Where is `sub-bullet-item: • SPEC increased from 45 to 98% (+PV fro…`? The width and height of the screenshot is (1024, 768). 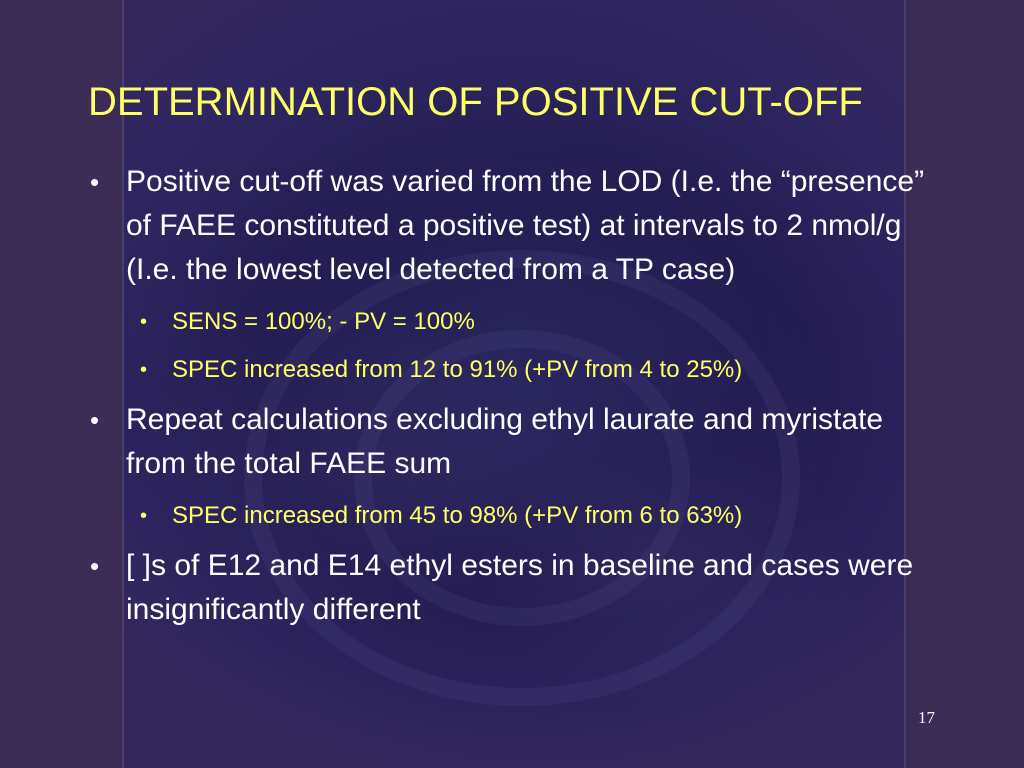
sub-bullet-item: • SPEC increased from 45 to 98% (+PV fro… is located at coordinates (515, 516).